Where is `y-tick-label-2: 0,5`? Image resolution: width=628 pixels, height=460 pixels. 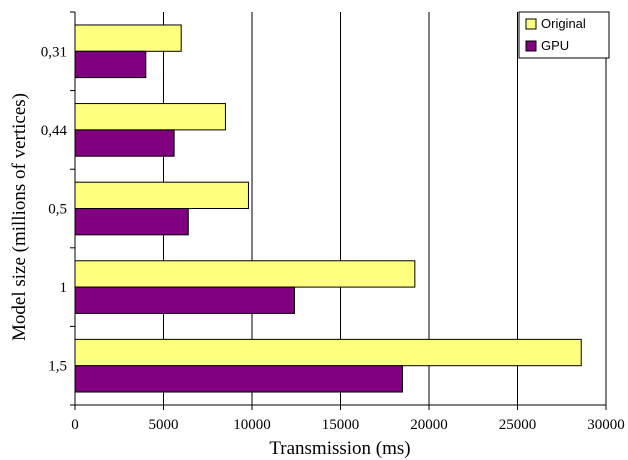
y-tick-label-2: 0,5 is located at coordinates (57, 210).